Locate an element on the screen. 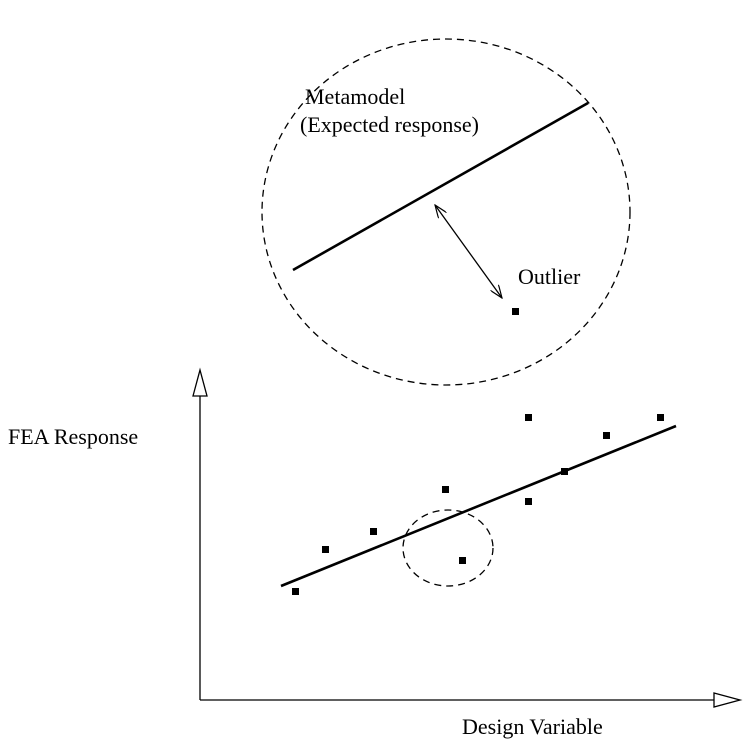 The image size is (743, 744). y-axis-label: FEA Response is located at coordinates (73, 436).